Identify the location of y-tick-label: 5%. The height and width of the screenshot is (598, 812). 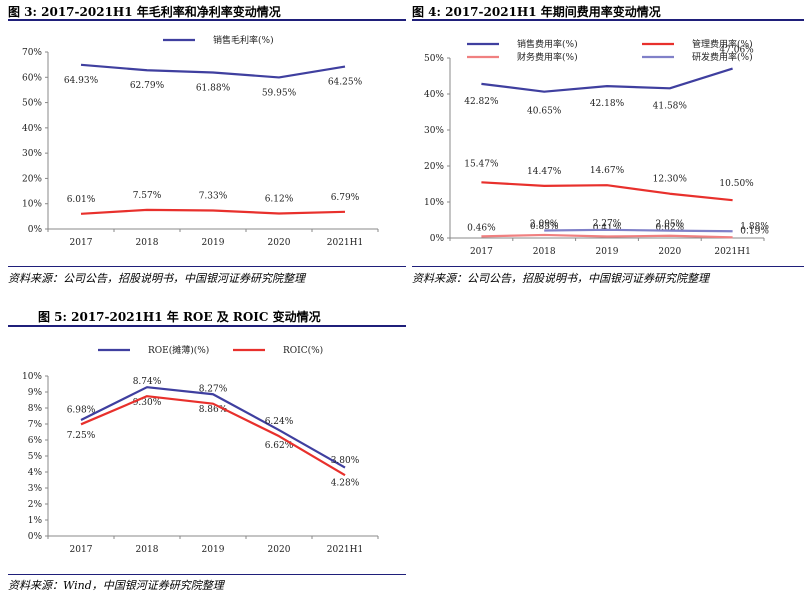
(35, 457).